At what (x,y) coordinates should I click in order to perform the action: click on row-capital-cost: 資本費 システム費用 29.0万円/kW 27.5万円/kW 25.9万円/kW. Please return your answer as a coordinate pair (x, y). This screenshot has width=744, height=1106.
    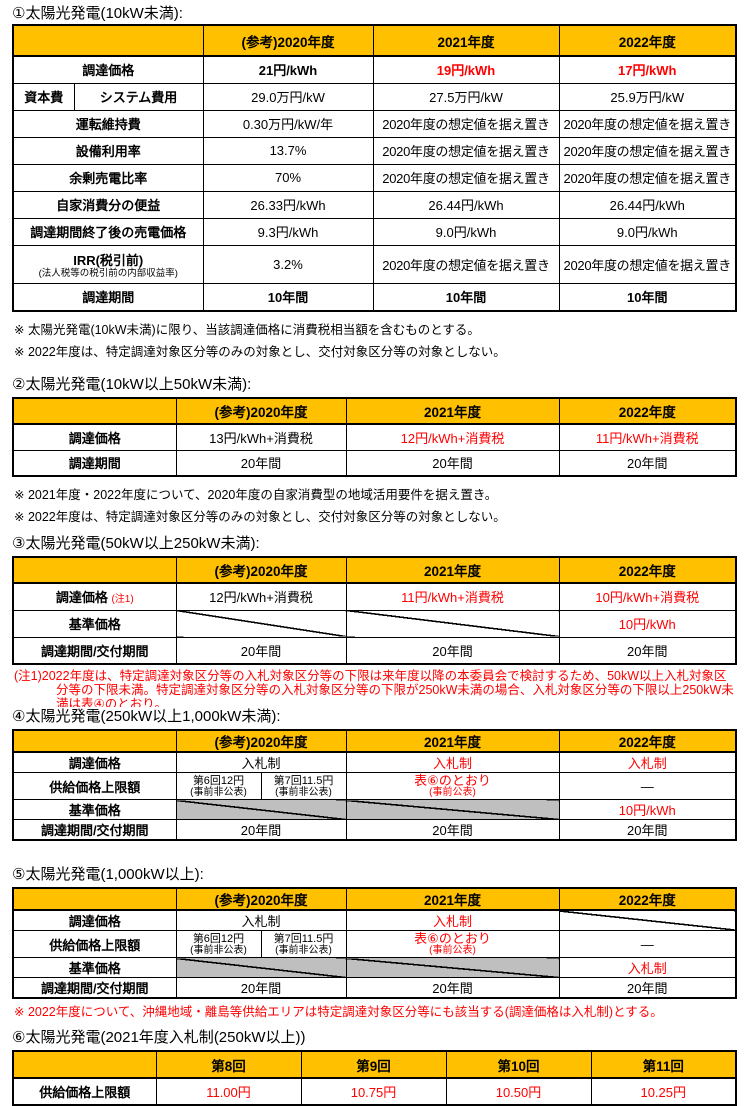
    Looking at the image, I should click on (374, 96).